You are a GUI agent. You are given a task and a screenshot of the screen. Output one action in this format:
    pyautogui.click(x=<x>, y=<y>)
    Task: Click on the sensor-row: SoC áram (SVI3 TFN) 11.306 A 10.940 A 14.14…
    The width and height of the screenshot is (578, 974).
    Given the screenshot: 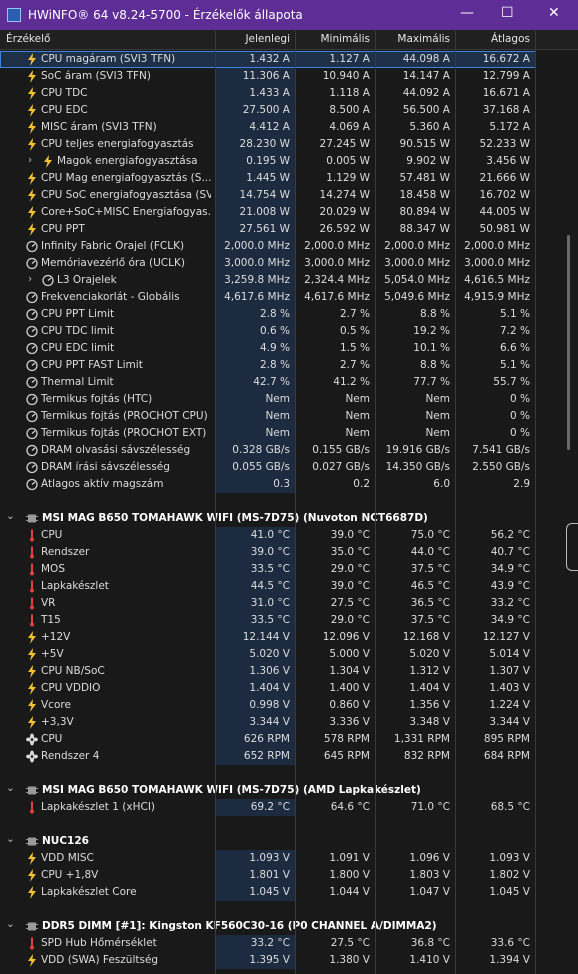 What is the action you would take?
    pyautogui.click(x=268, y=76)
    